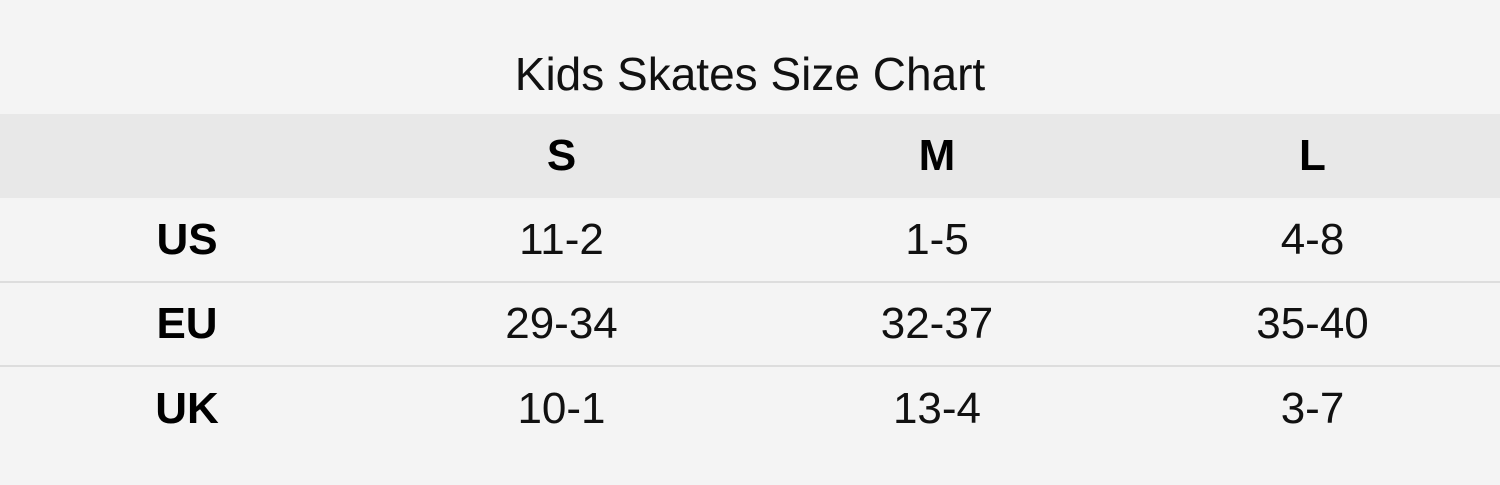 The width and height of the screenshot is (1500, 485). What do you see at coordinates (561, 240) in the screenshot?
I see `cell-us-s: 11-2` at bounding box center [561, 240].